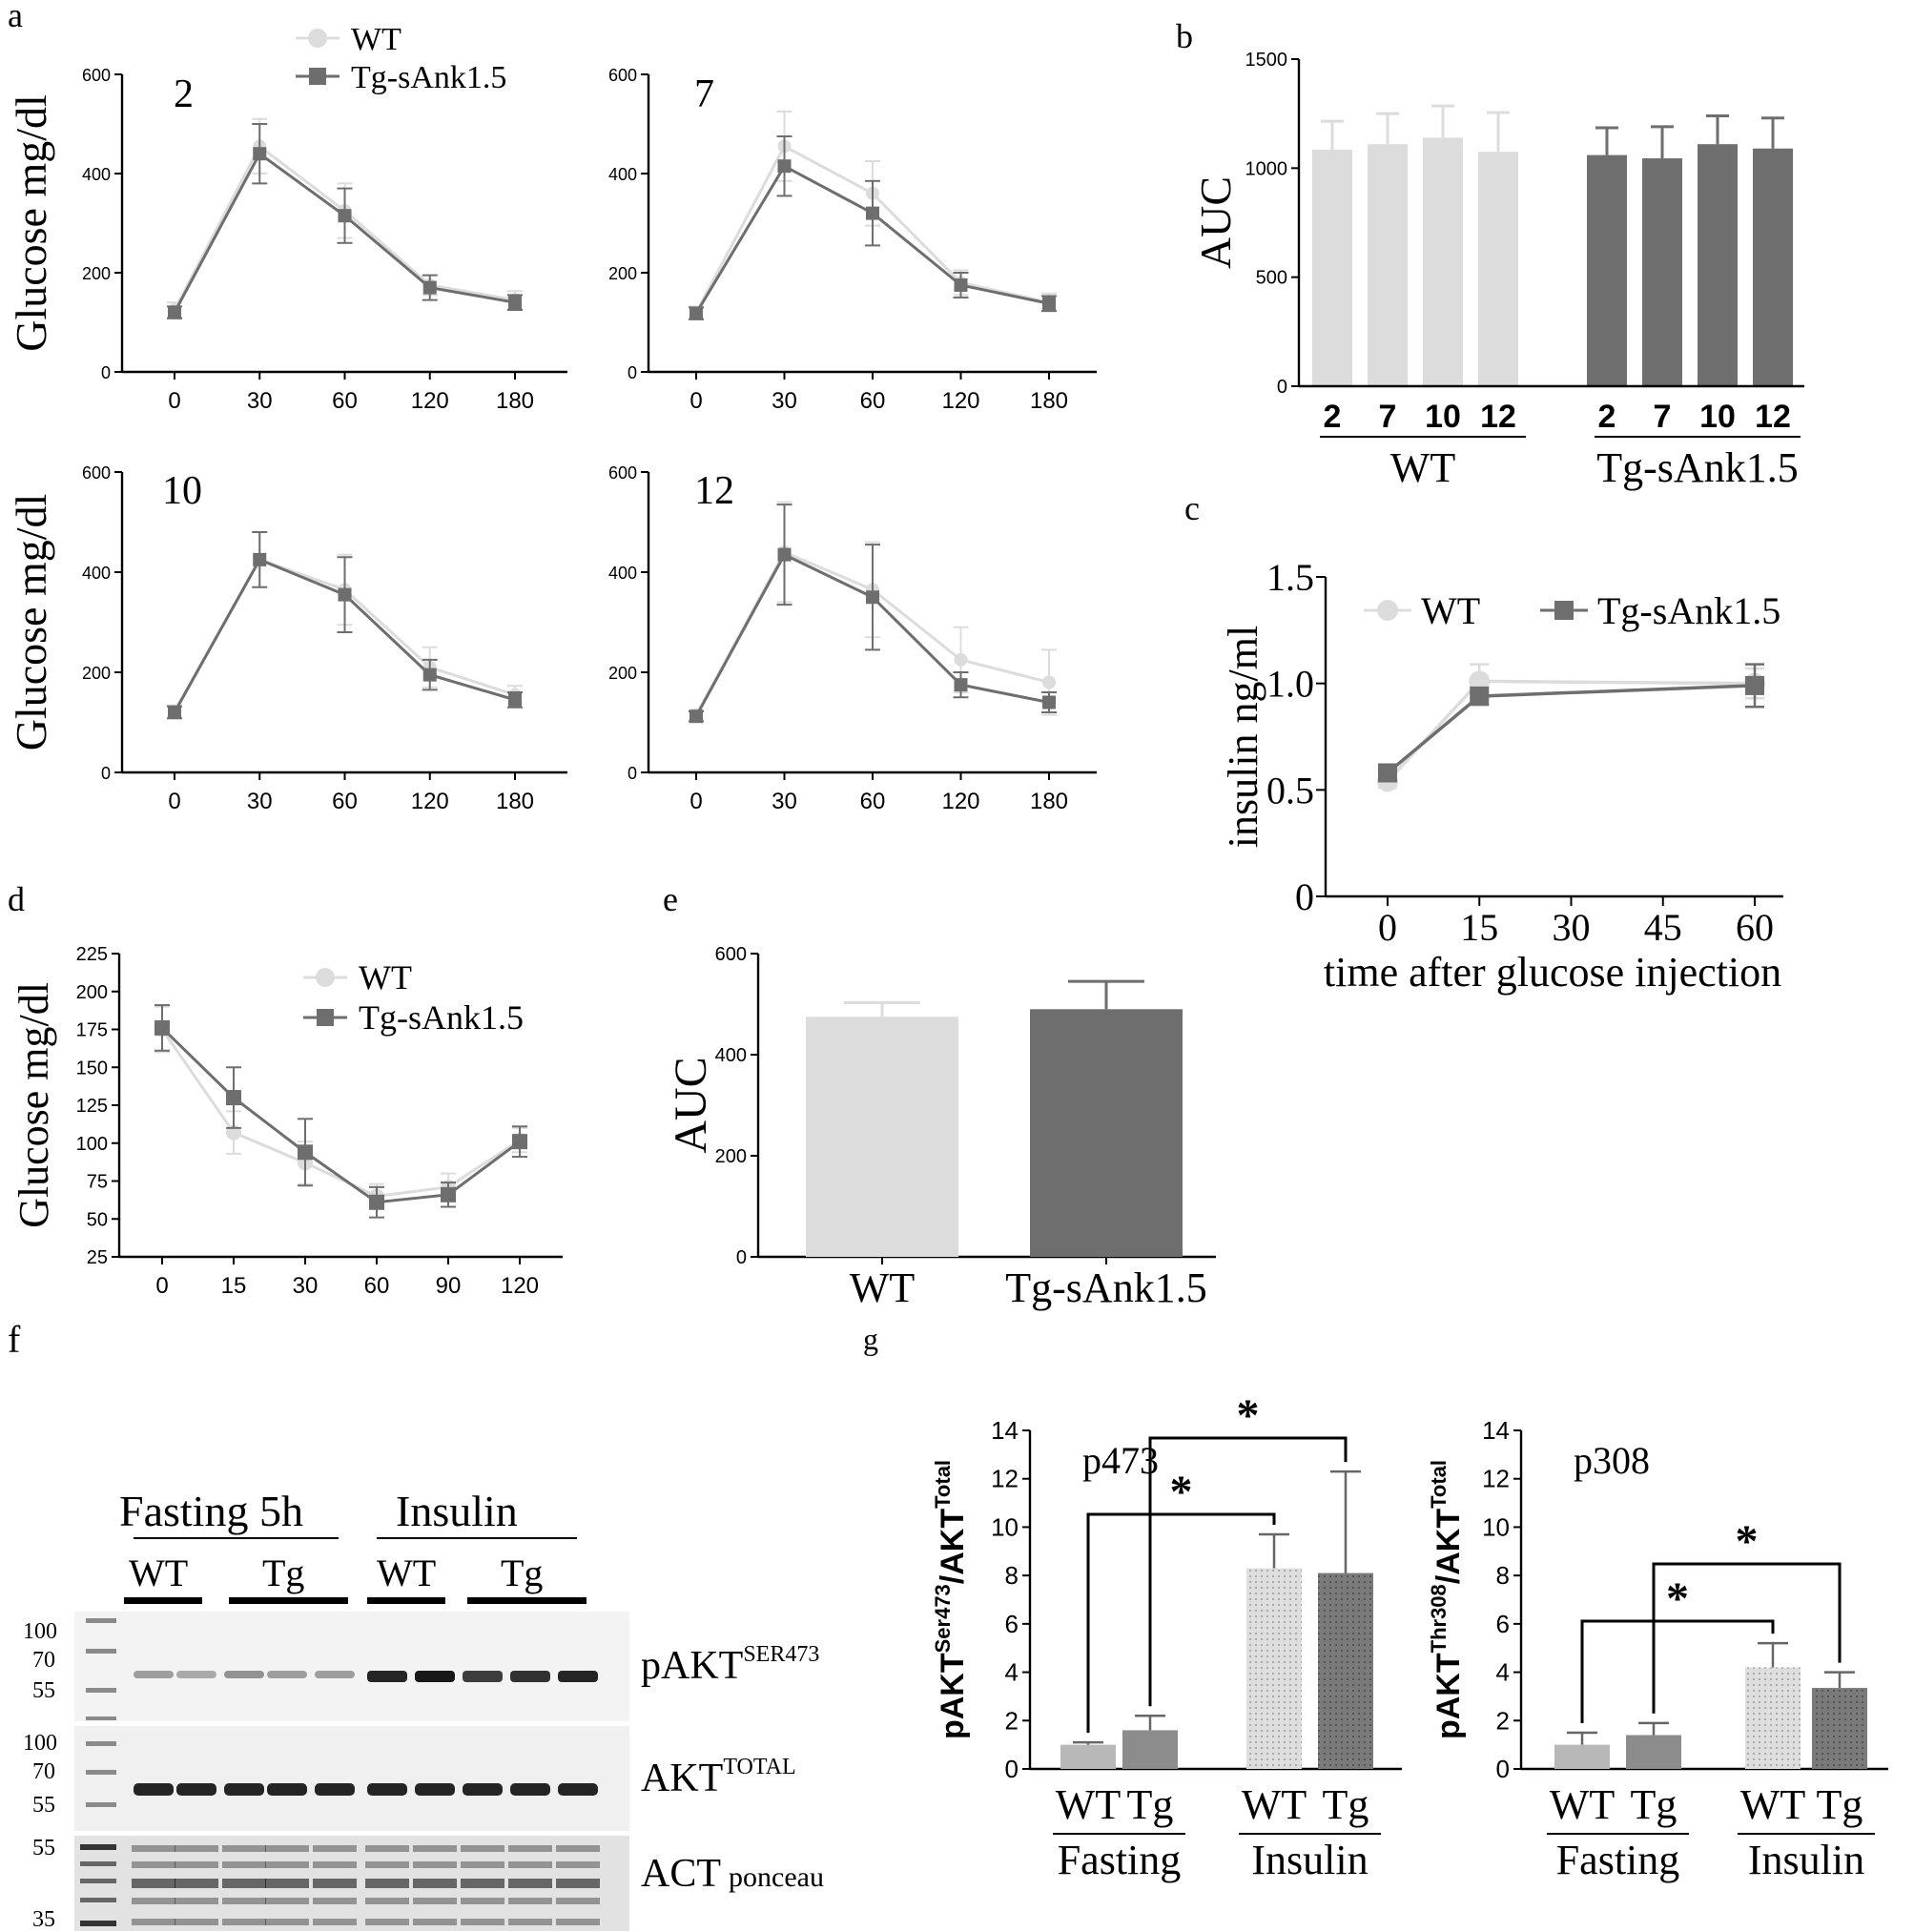 The height and width of the screenshot is (1932, 1914). What do you see at coordinates (14, 1339) in the screenshot?
I see `panel-label-f: f` at bounding box center [14, 1339].